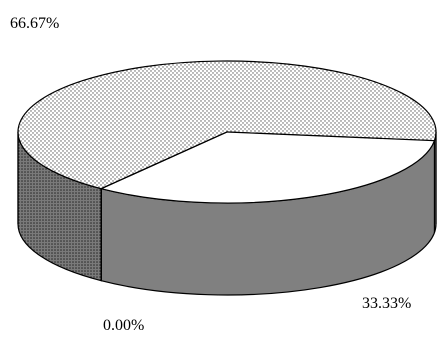 The image size is (442, 339). What do you see at coordinates (386, 303) in the screenshot?
I see `label-33-33: 33.33%` at bounding box center [386, 303].